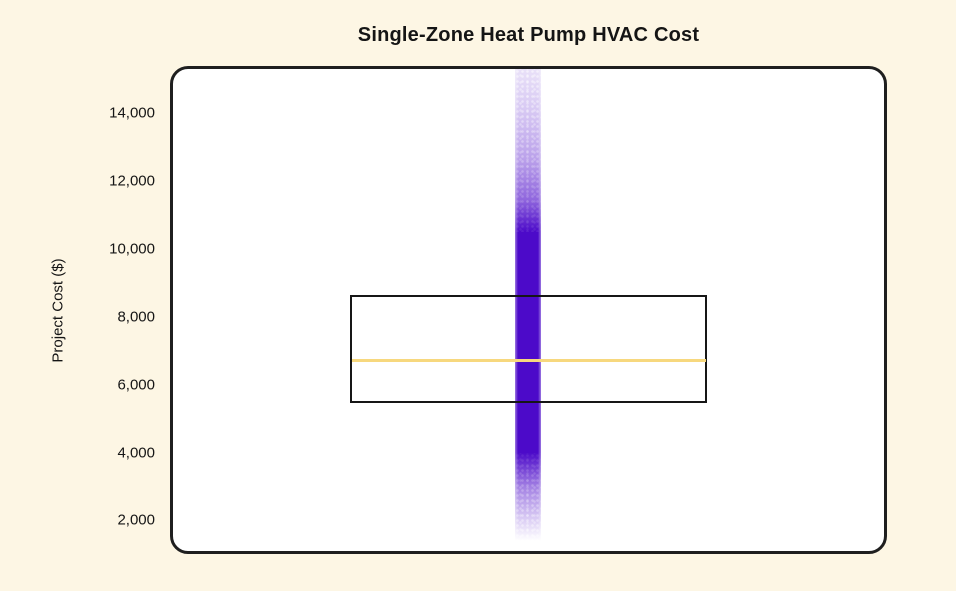 This screenshot has width=956, height=591. I want to click on y-tick-label: 10,000, so click(132, 249).